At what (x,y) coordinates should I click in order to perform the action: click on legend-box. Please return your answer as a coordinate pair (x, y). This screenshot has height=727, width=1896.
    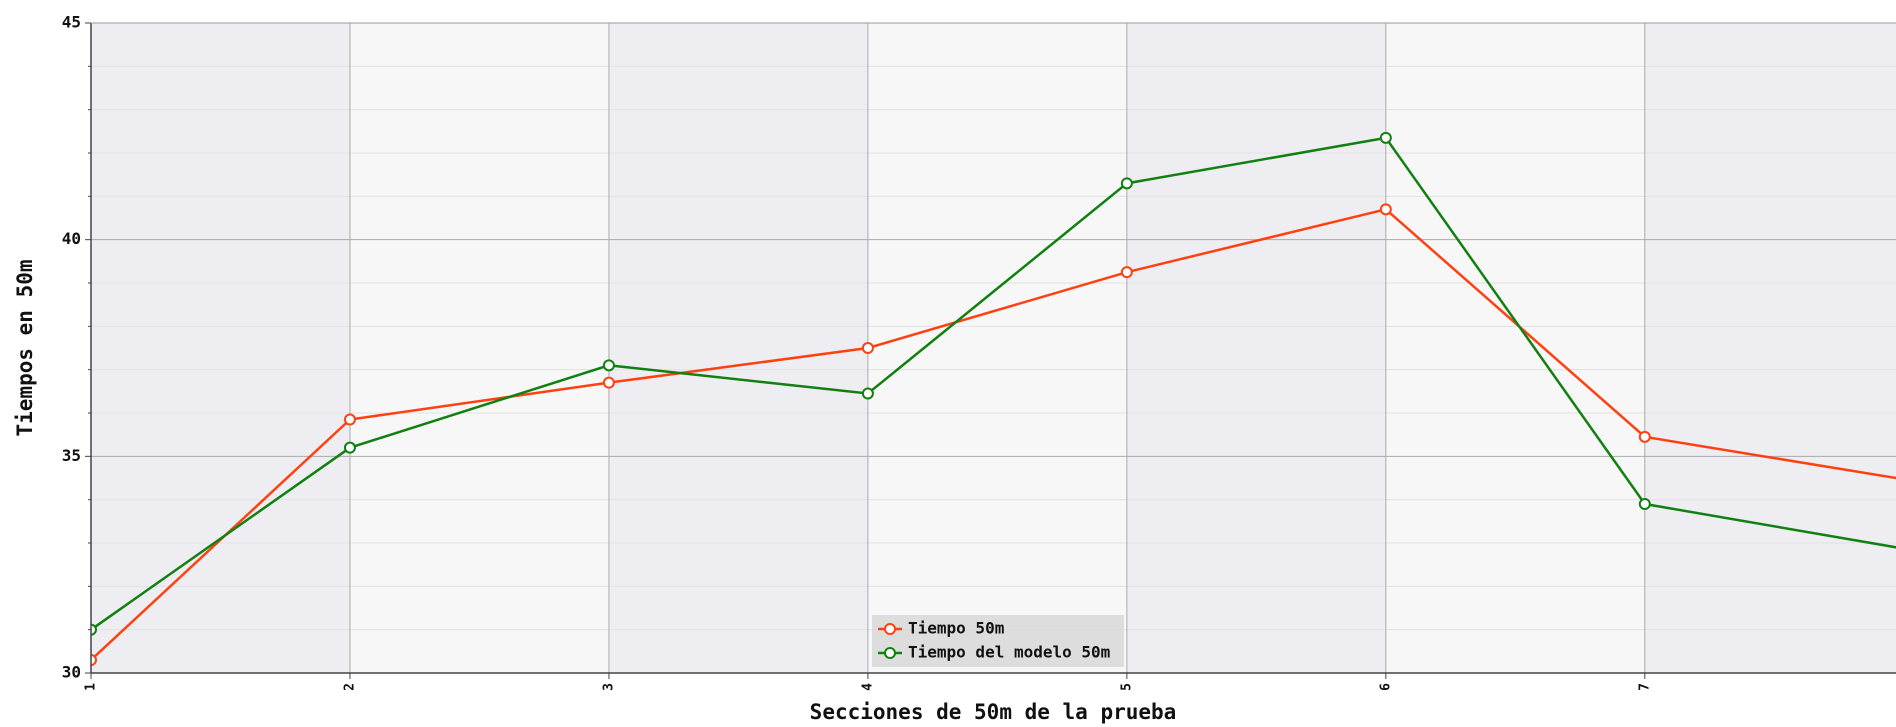
    Looking at the image, I should click on (998, 641).